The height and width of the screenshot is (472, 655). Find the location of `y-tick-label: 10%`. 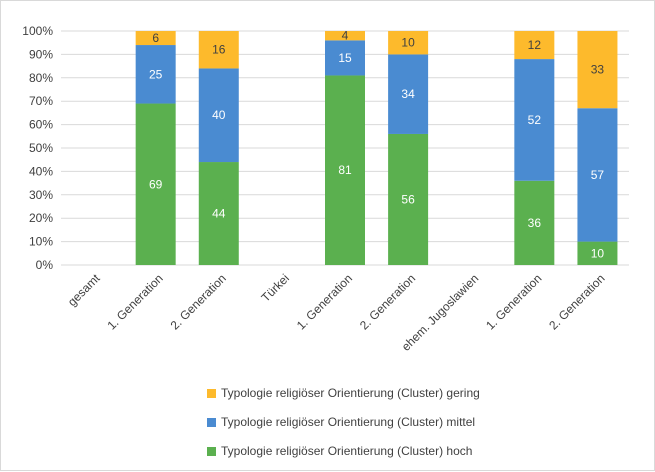

y-tick-label: 10% is located at coordinates (41, 242).